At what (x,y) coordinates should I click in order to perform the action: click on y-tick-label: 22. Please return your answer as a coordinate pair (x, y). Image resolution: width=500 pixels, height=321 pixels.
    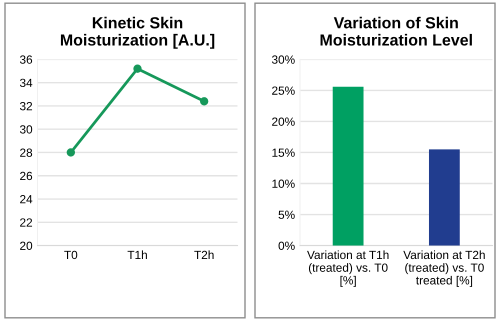
    Looking at the image, I should click on (26, 222).